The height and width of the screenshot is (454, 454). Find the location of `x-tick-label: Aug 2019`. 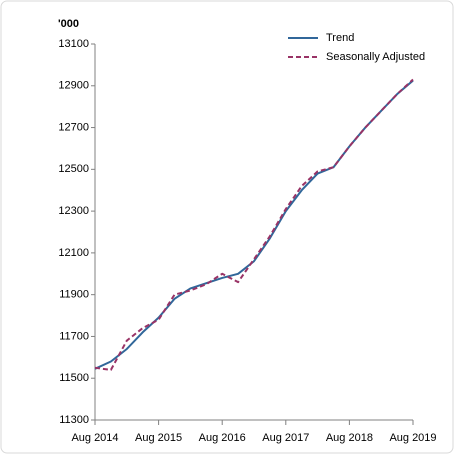

x-tick-label: Aug 2019 is located at coordinates (412, 438).